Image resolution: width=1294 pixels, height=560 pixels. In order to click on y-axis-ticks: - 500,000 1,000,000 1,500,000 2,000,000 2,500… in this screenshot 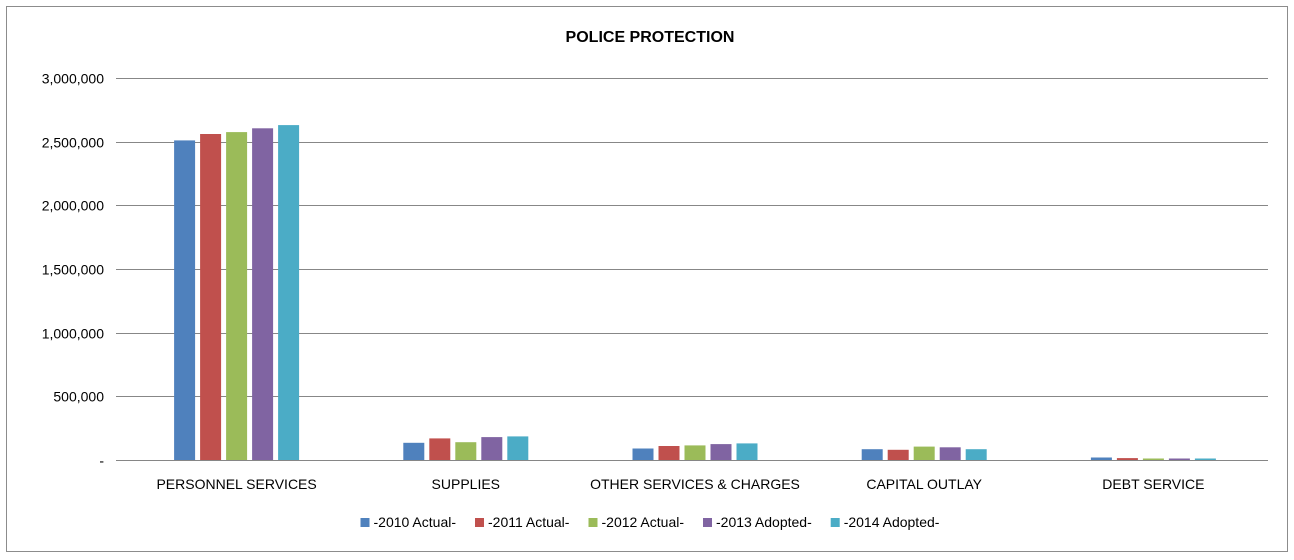, I will do `click(73, 270)`.